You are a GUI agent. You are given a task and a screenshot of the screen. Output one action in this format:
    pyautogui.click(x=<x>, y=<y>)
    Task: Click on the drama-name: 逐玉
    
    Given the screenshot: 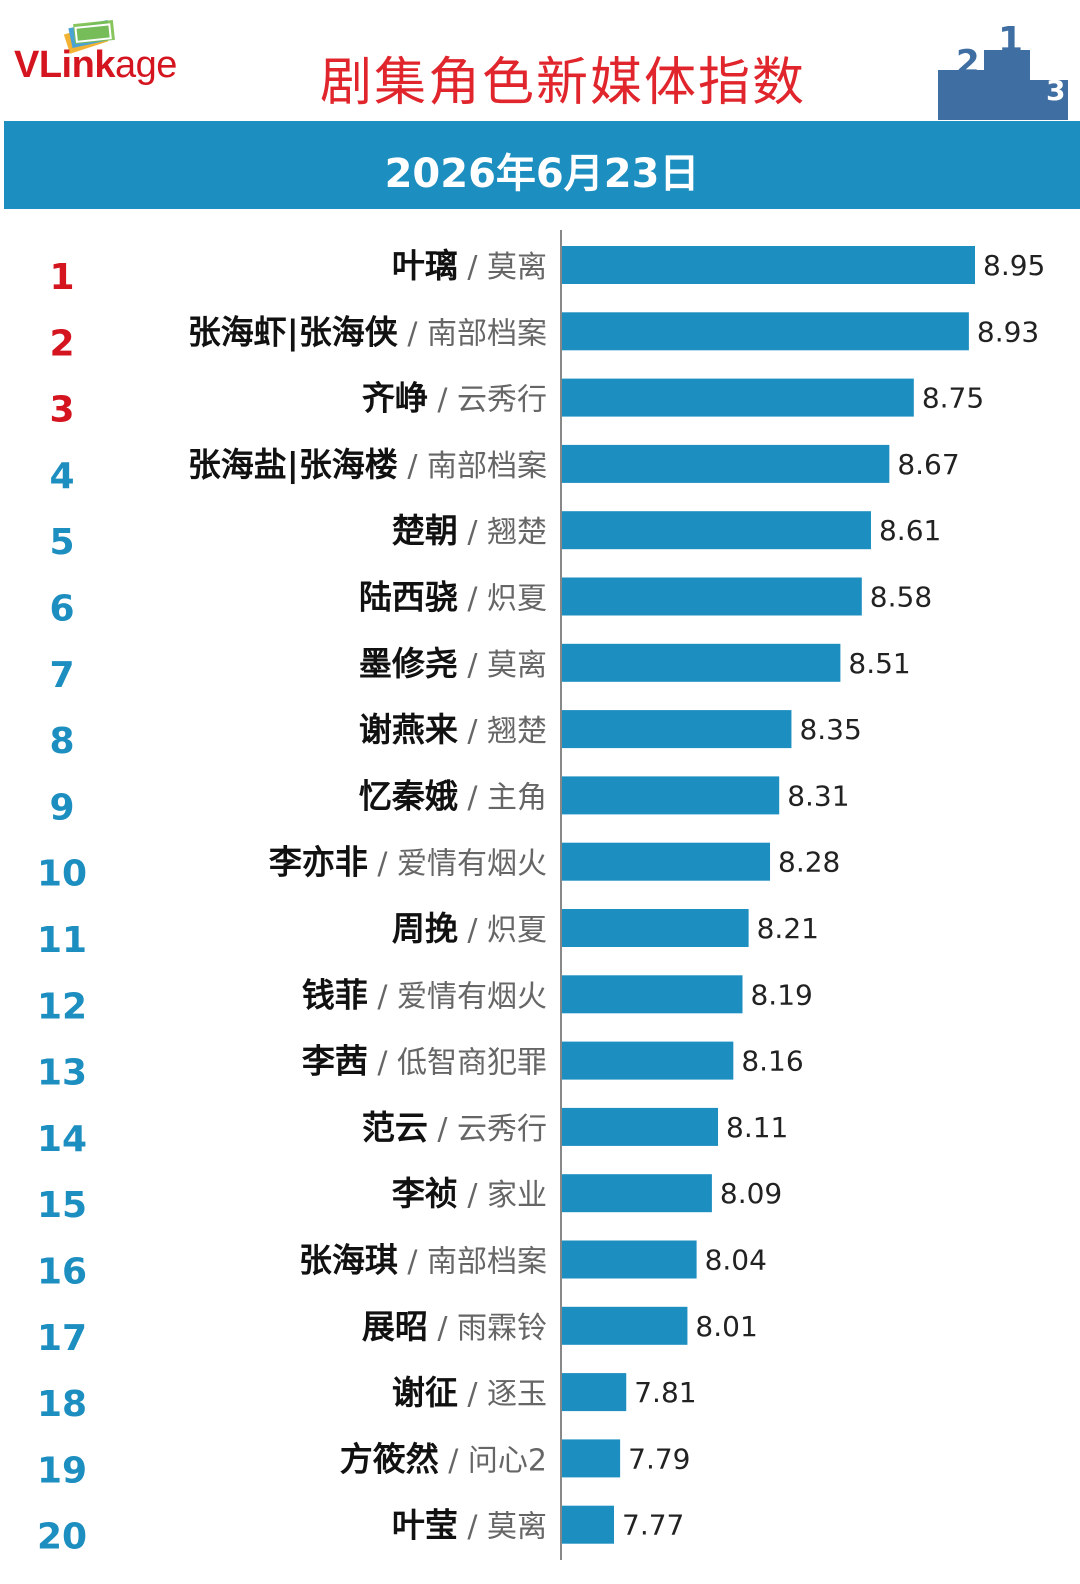 What is the action you would take?
    pyautogui.click(x=517, y=1394)
    